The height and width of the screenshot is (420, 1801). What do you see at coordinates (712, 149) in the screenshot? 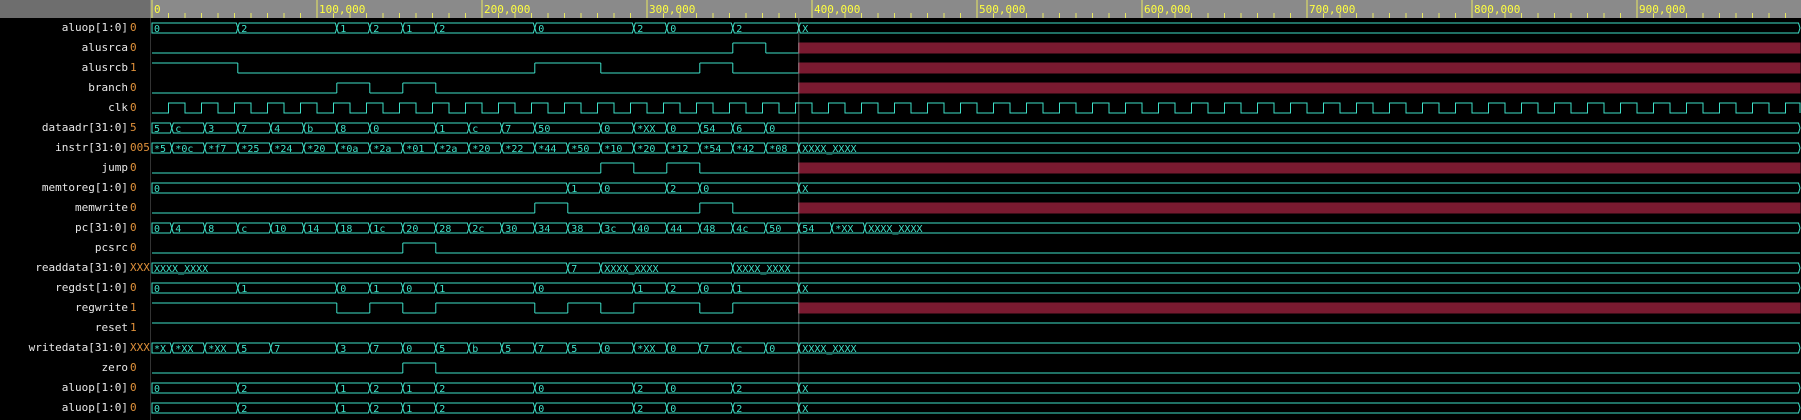
I see `bus-value: *54` at bounding box center [712, 149].